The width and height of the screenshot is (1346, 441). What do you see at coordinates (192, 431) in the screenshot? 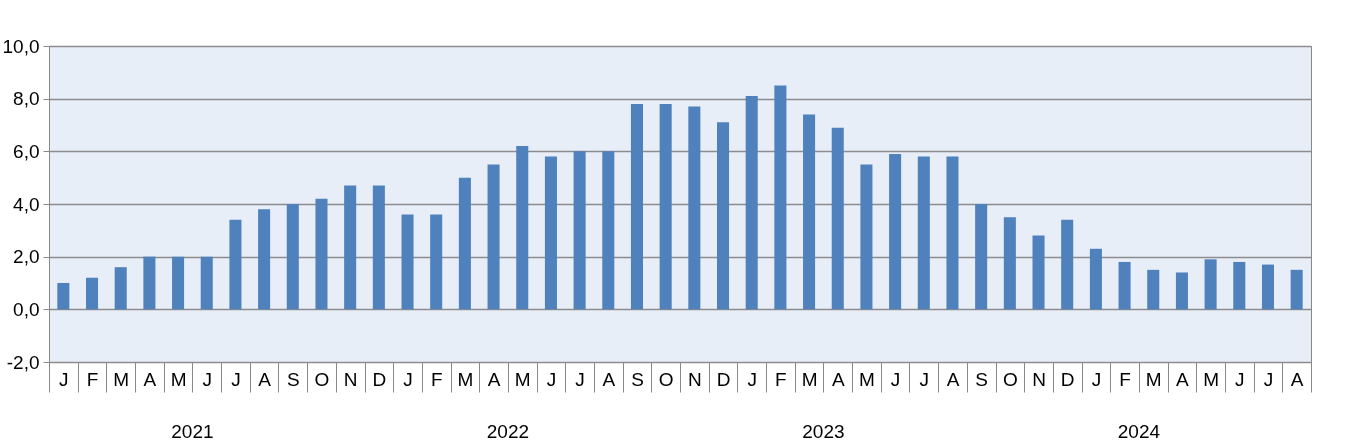
I see `text: 2021` at bounding box center [192, 431].